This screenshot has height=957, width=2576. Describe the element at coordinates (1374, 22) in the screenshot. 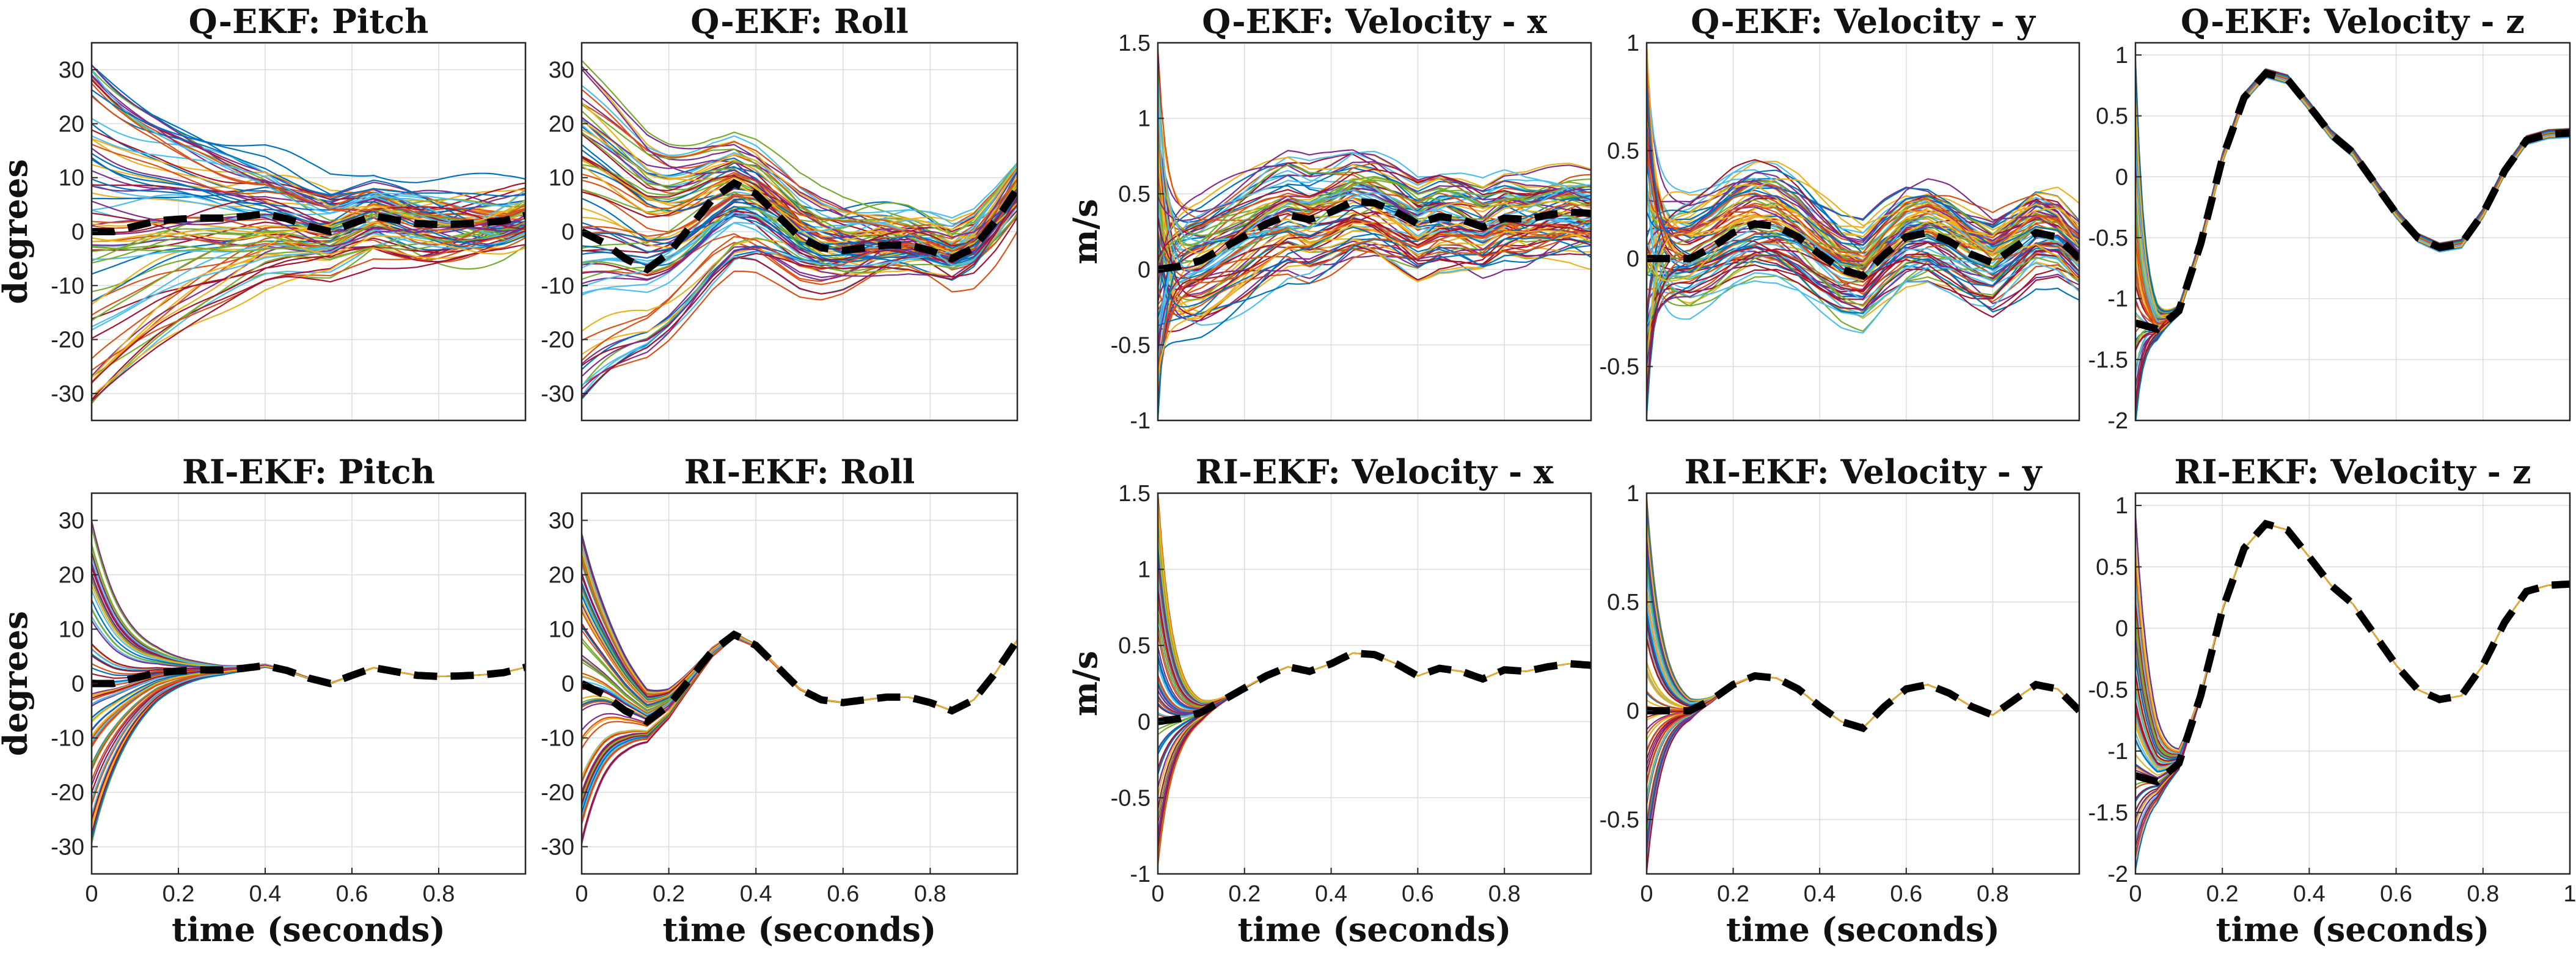

I see `panel-title: Q-EKF: Velocity - x` at that location.